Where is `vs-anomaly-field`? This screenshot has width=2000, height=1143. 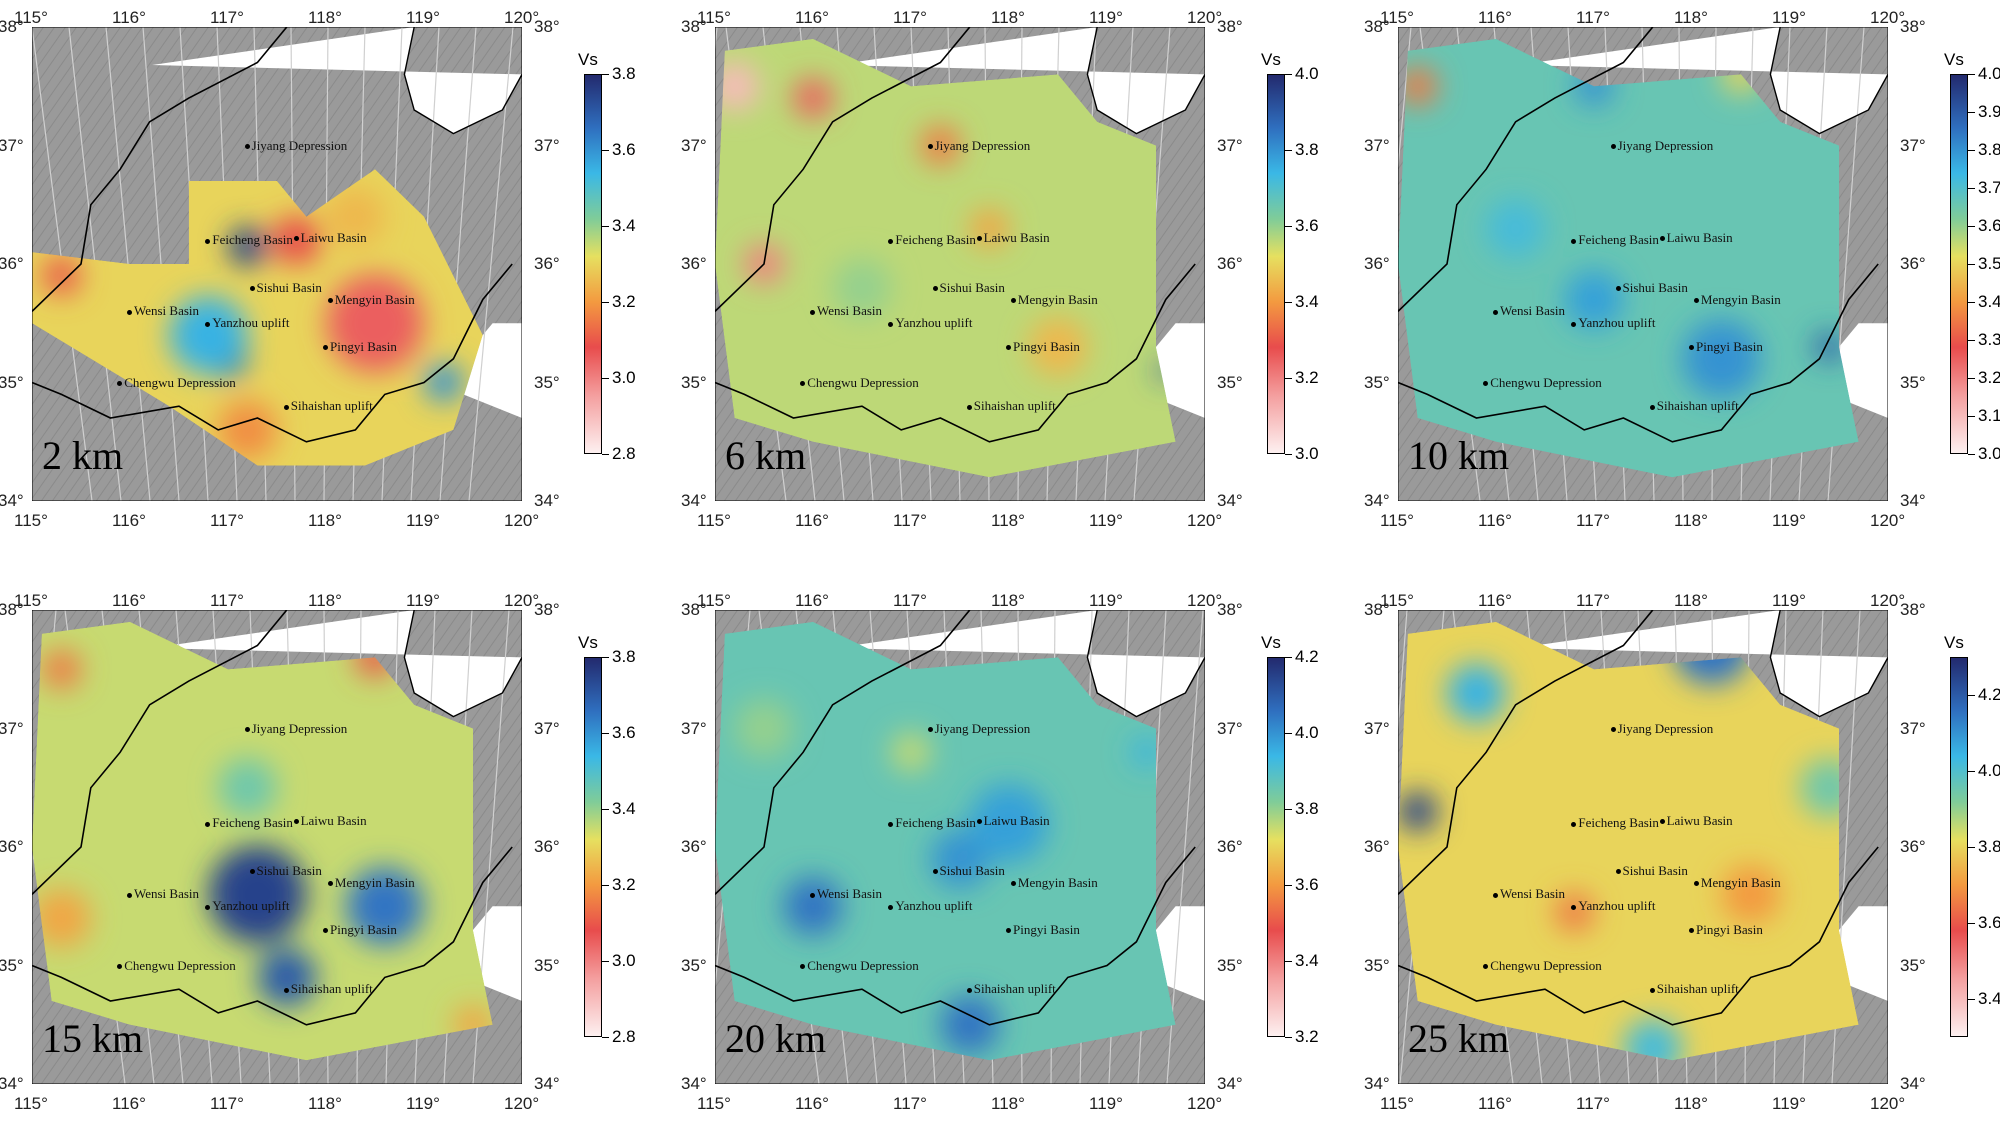 vs-anomaly-field is located at coordinates (945, 258).